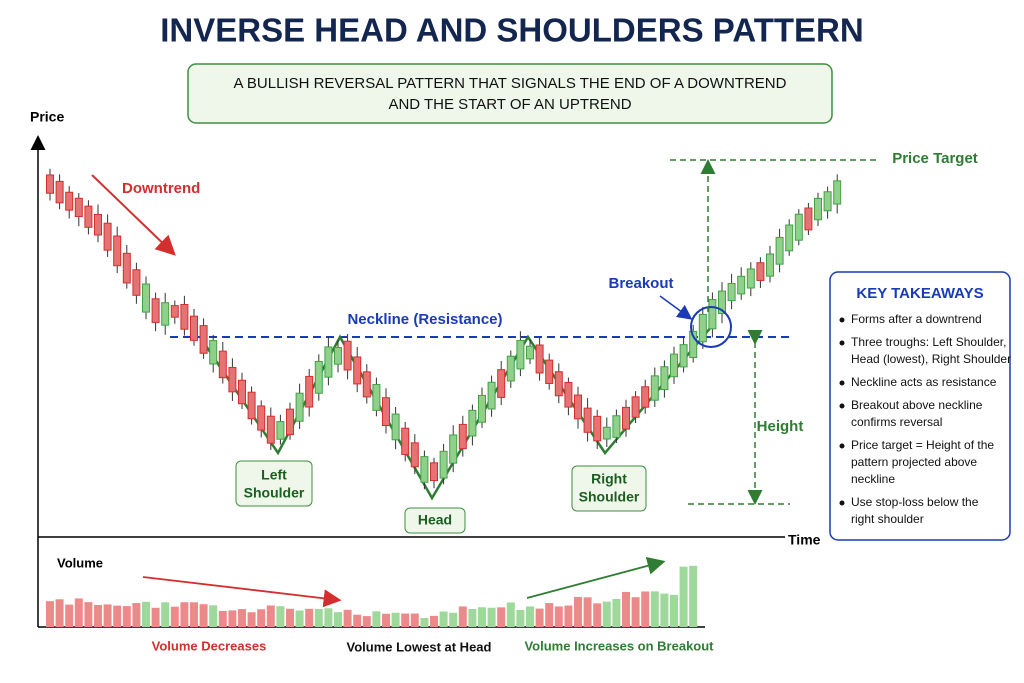 The image size is (1024, 683). What do you see at coordinates (435, 520) in the screenshot?
I see `annotation: Head` at bounding box center [435, 520].